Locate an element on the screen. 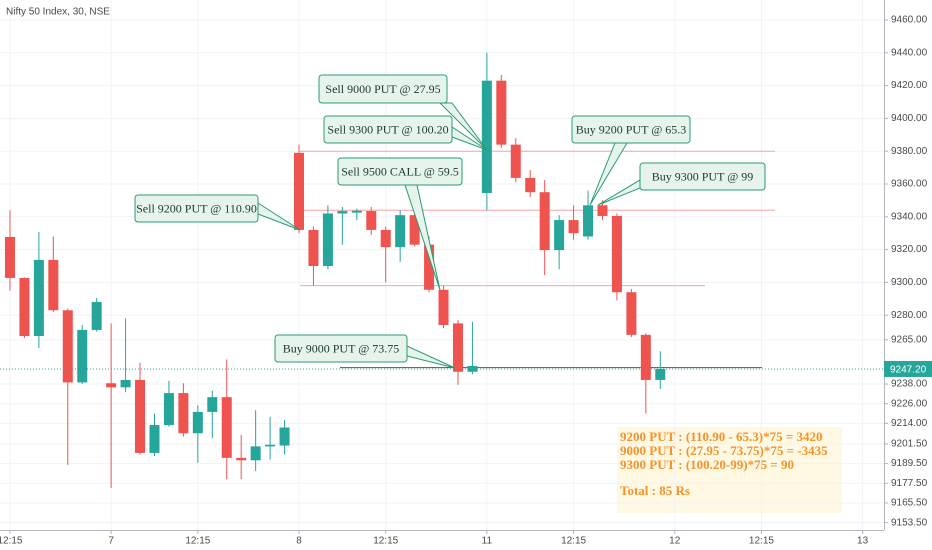  callout-text: Sell 9000 PUT @ 27.95 is located at coordinates (382, 89).